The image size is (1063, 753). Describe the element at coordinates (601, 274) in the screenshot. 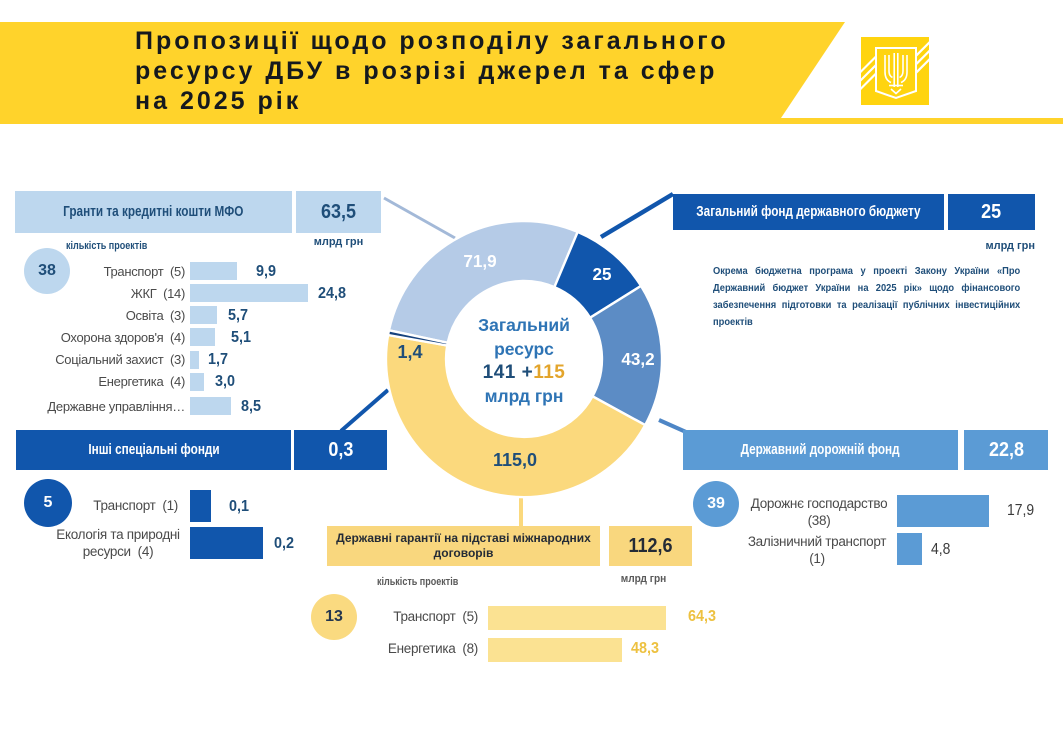

I see `svg-text: 25` at that location.